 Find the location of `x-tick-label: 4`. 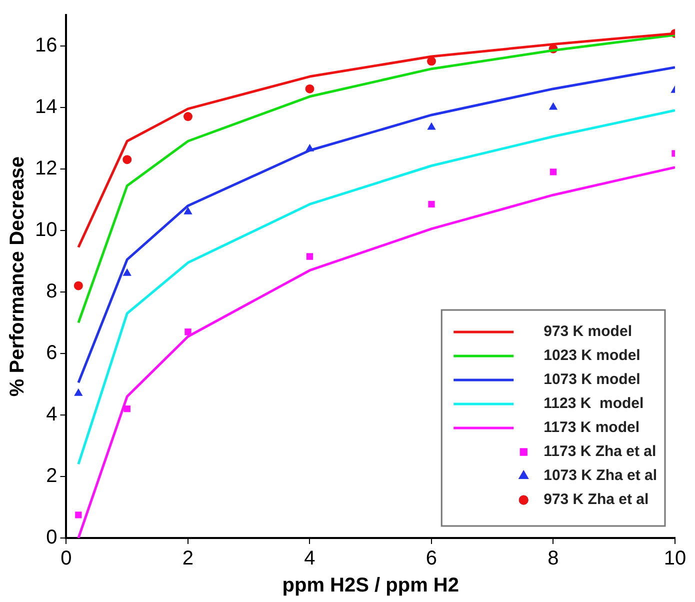

x-tick-label: 4 is located at coordinates (310, 559).